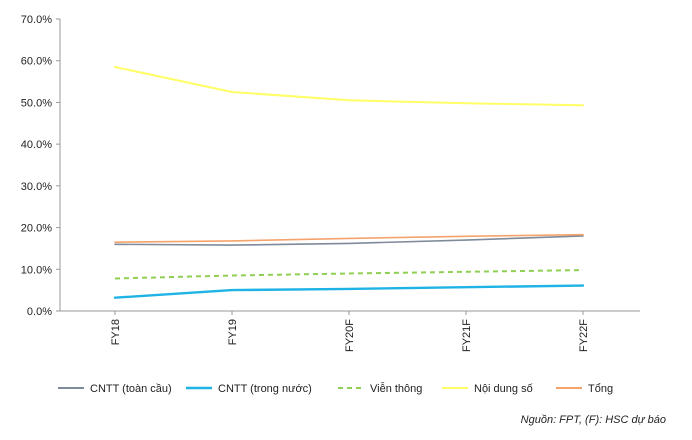 This screenshot has height=440, width=692. What do you see at coordinates (41, 166) in the screenshot?
I see `y-axis: 0.0% 10.0% 20.0% 30.0% 40.0% 50.0% 60.0% 70.0%` at bounding box center [41, 166].